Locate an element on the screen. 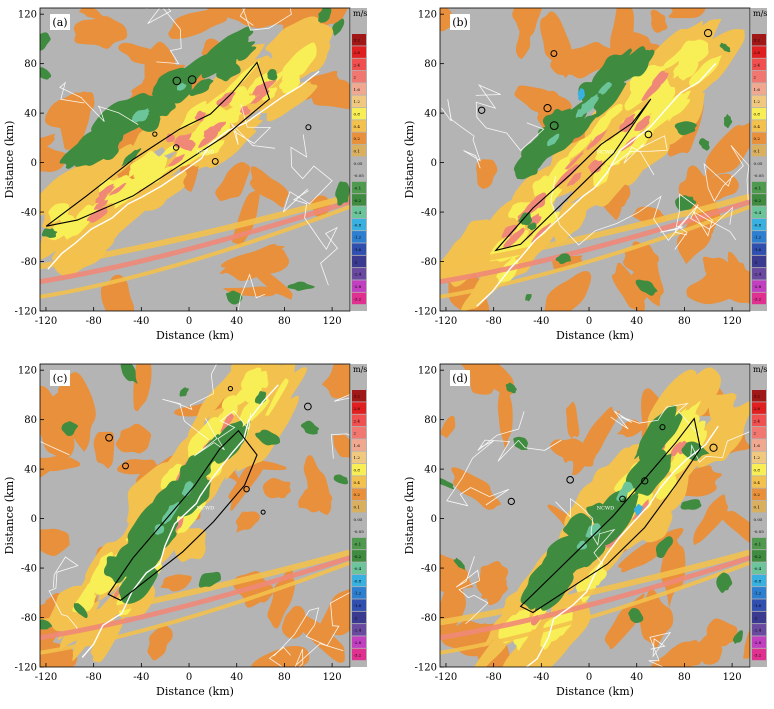 The image size is (774, 709). colorbar-level: -0.8 is located at coordinates (758, 580).